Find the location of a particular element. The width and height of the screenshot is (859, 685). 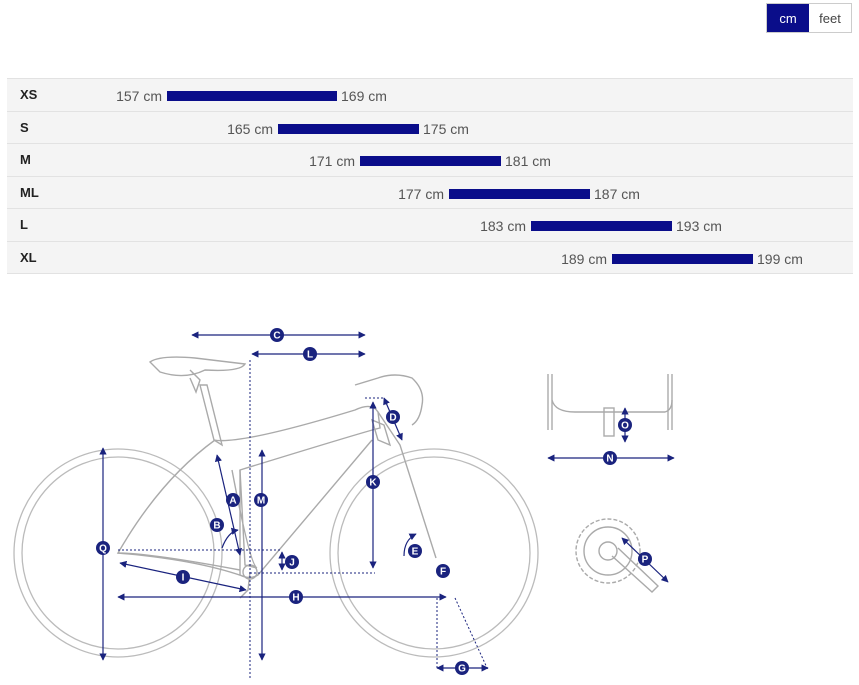

size-label: ML is located at coordinates (29, 192).